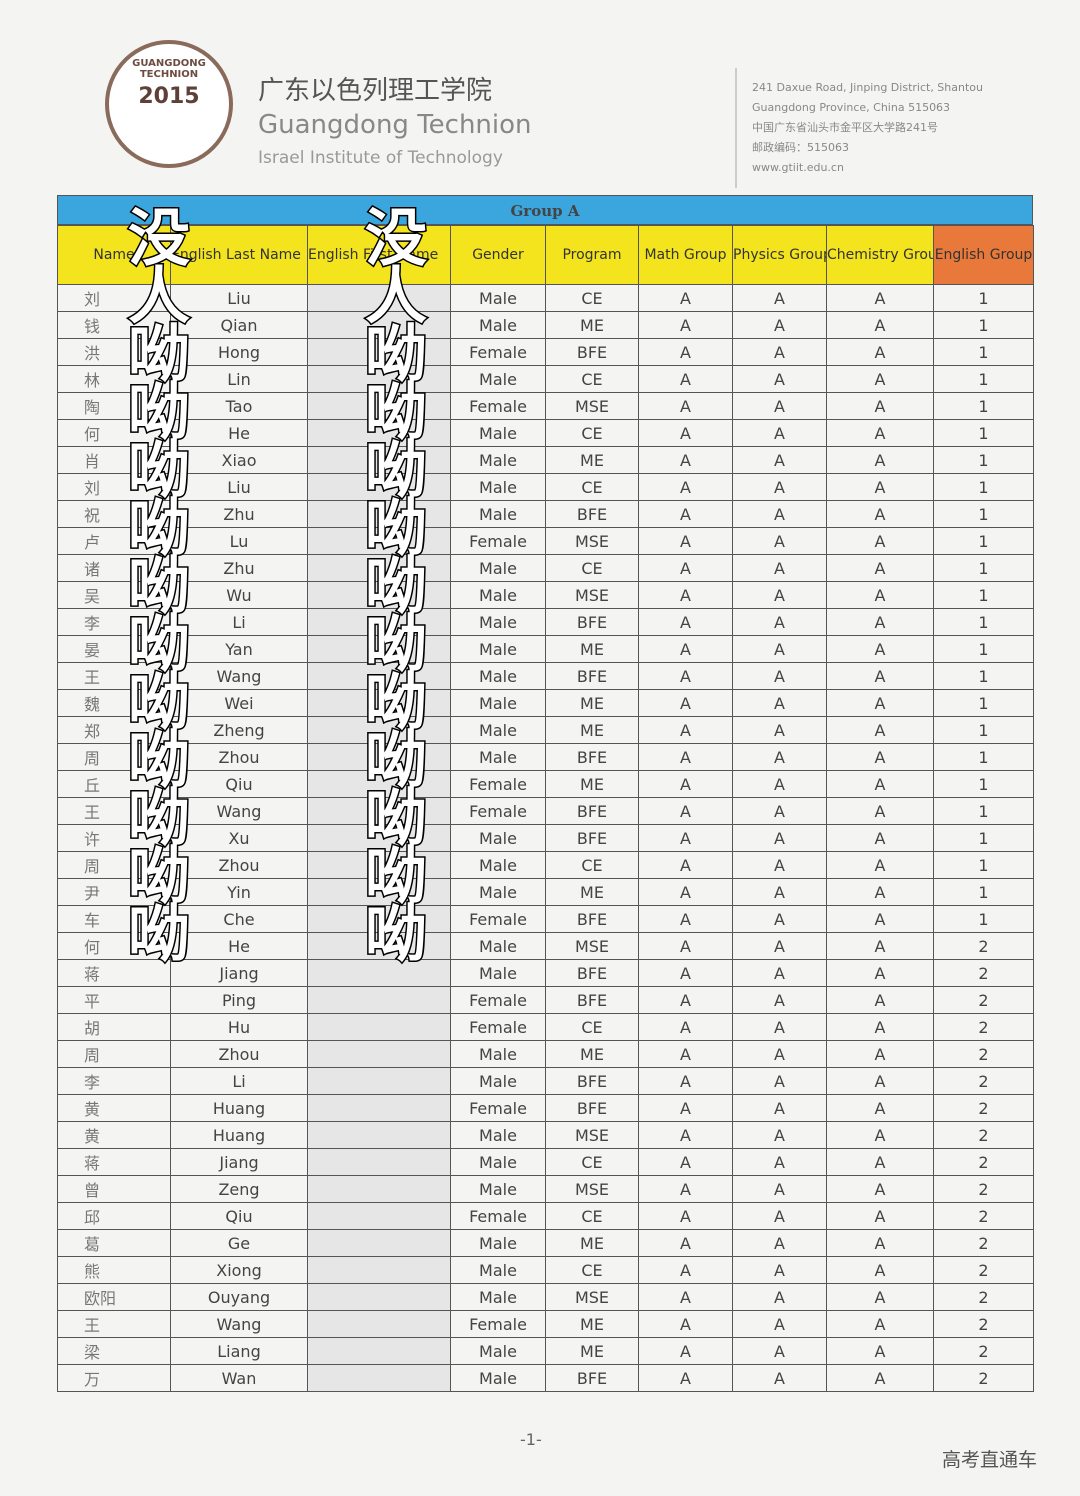 Image resolution: width=1080 pixels, height=1496 pixels. Describe the element at coordinates (545, 210) in the screenshot. I see `table-title: Group A` at that location.